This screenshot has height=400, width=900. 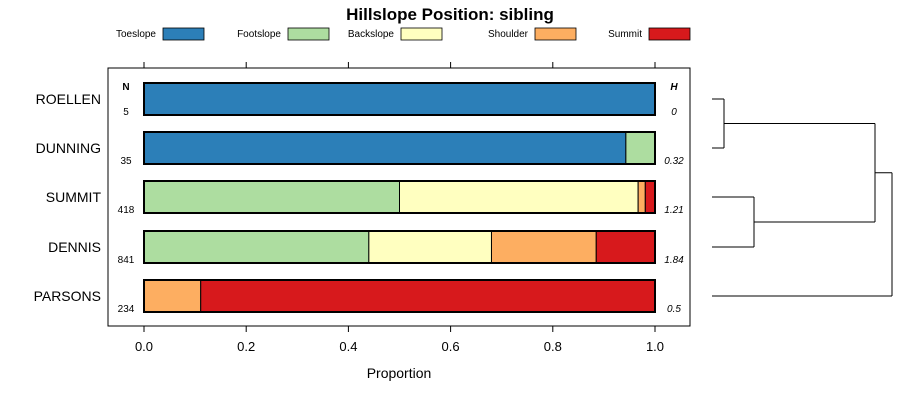 What do you see at coordinates (172, 296) in the screenshot?
I see `bar-parsons-shoulder` at bounding box center [172, 296].